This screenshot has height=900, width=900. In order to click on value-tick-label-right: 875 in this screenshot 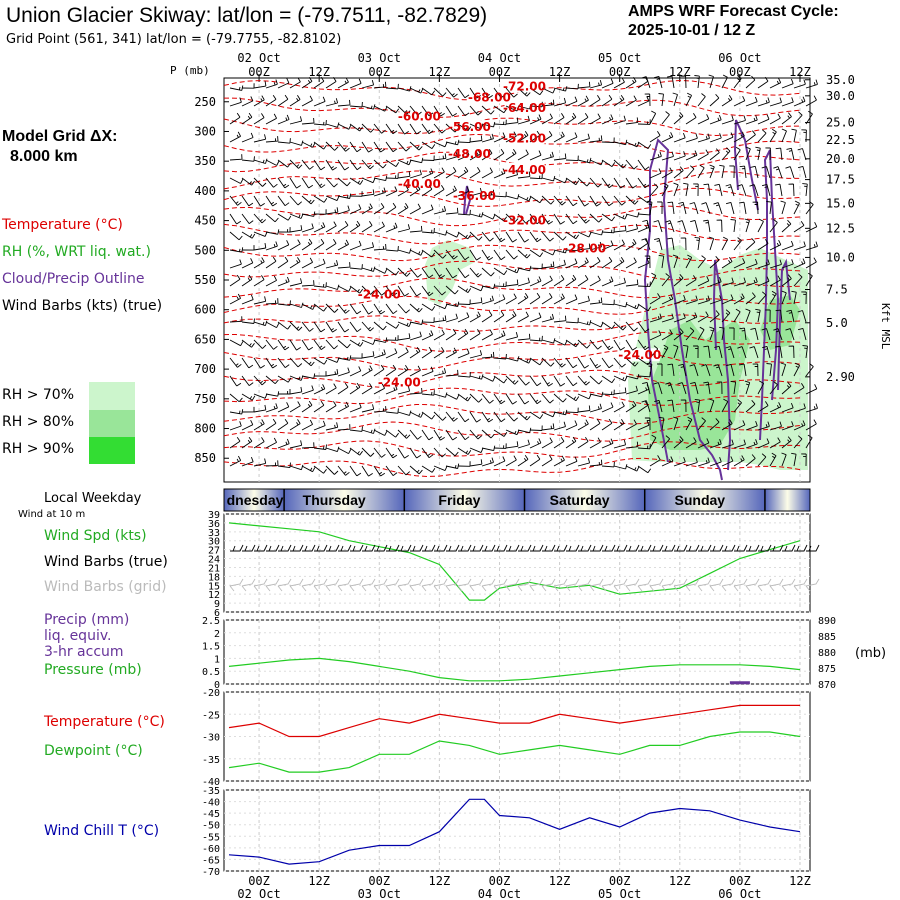, I will do `click(827, 669)`.